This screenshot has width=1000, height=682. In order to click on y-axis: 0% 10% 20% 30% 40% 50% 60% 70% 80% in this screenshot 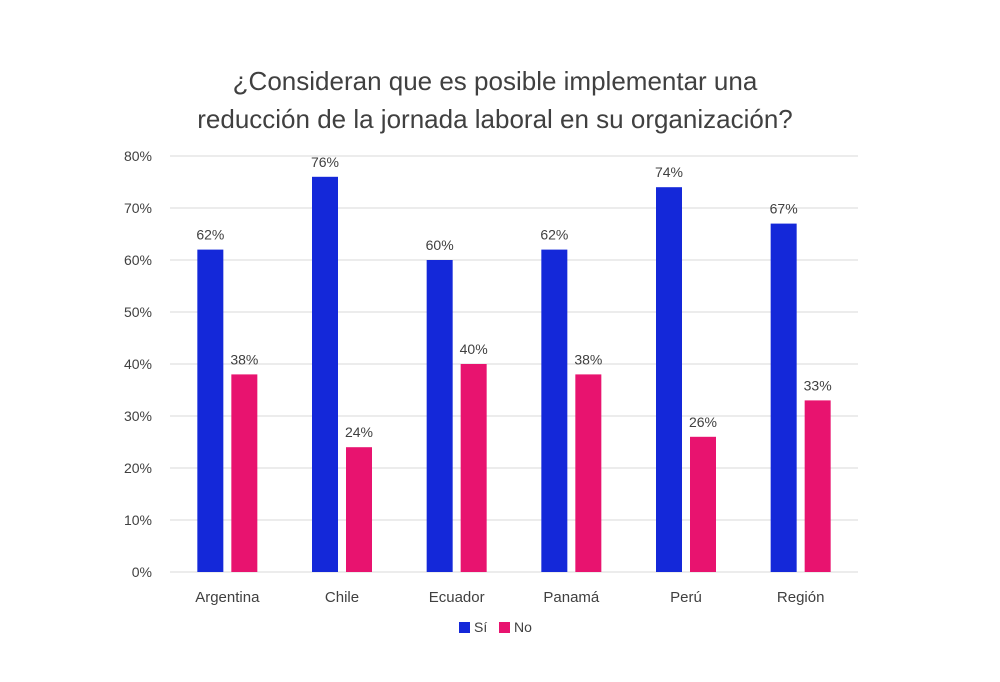, I will do `click(138, 364)`.